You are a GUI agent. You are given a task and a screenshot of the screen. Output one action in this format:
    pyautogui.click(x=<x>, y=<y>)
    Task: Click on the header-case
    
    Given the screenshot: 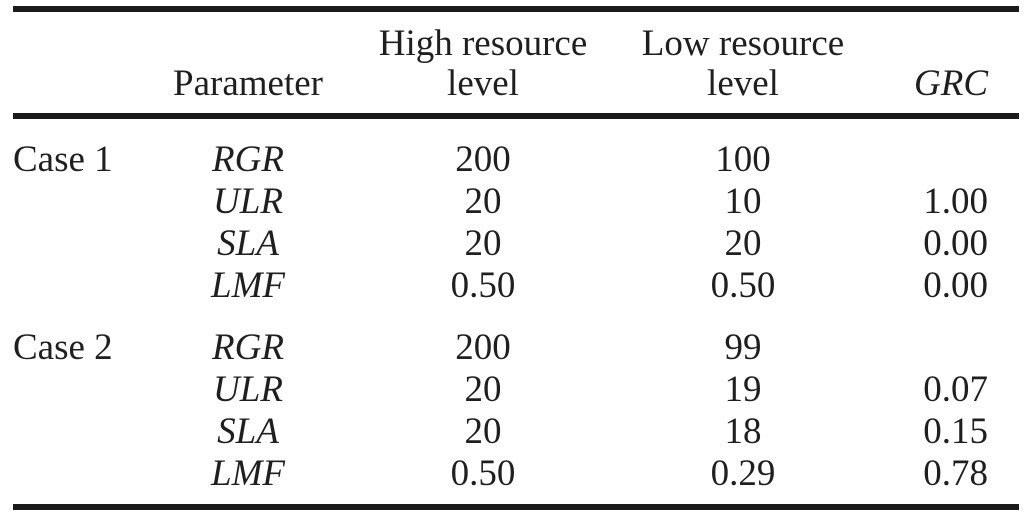 What is the action you would take?
    pyautogui.click(x=88, y=64)
    